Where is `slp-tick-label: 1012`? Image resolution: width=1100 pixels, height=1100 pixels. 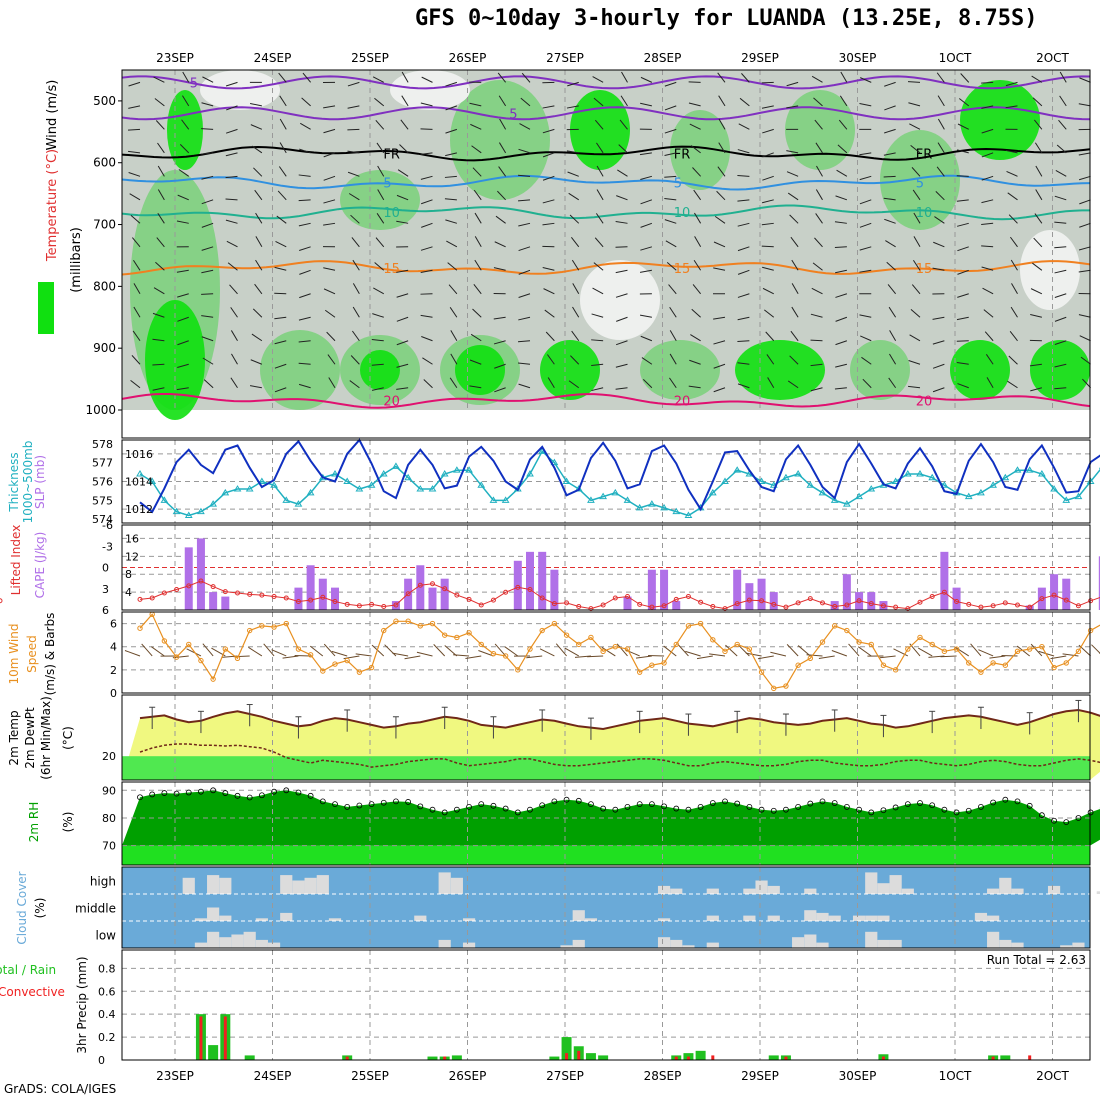
slp-tick-label: 1012 is located at coordinates (139, 509).